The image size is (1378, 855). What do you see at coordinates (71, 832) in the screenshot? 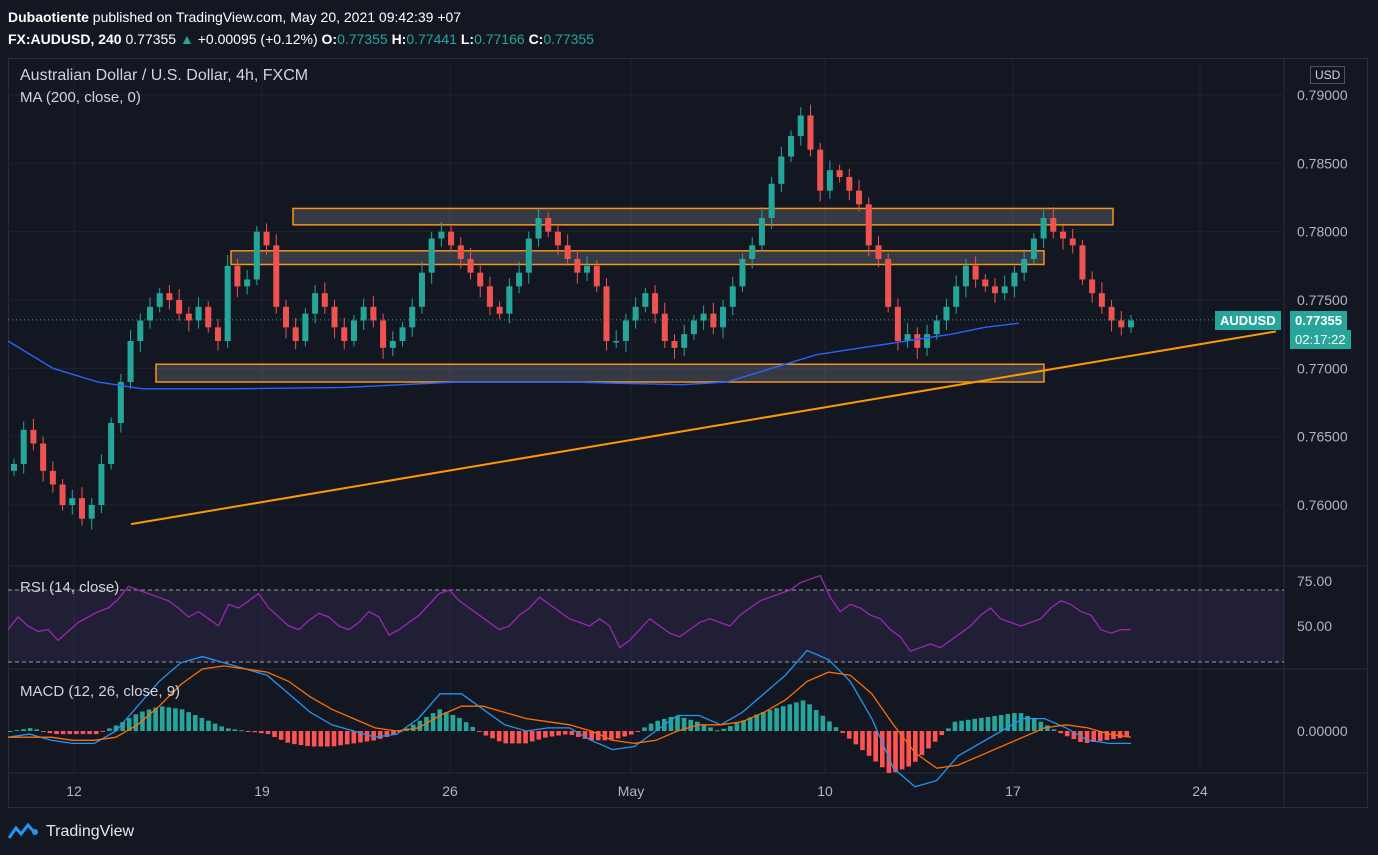
I see `footer-brand: TradingView` at bounding box center [71, 832].